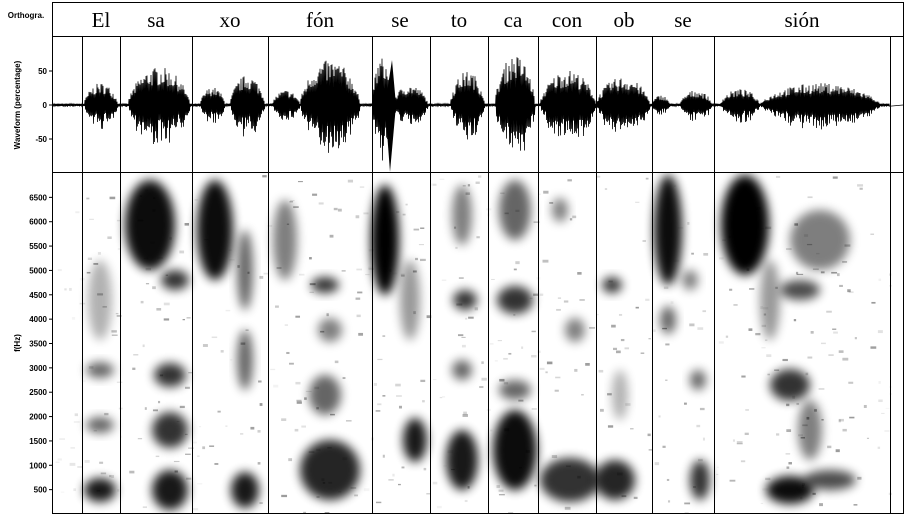 Image resolution: width=906 pixels, height=514 pixels. I want to click on y-tick-label: 5000, so click(38, 270).